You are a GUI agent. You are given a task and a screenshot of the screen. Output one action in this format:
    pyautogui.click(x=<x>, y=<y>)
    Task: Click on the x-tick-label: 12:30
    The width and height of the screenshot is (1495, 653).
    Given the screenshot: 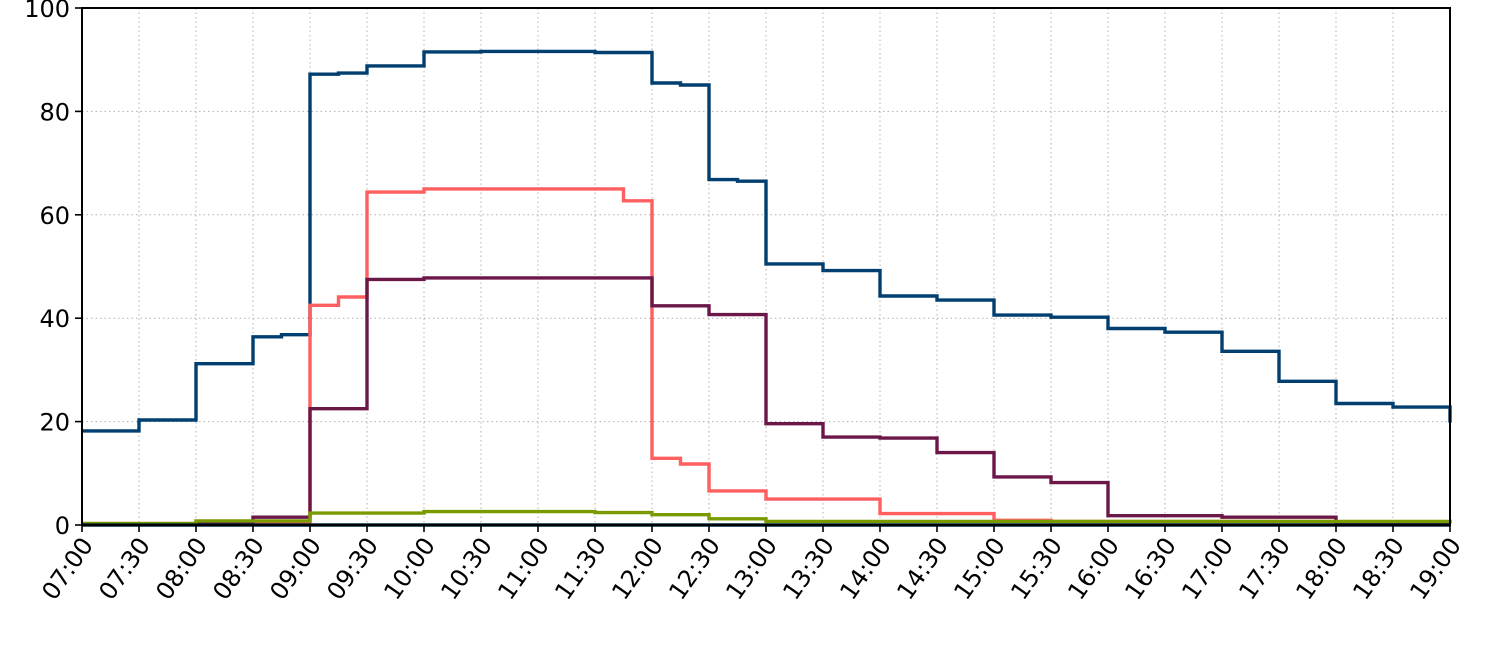 What is the action you would take?
    pyautogui.click(x=694, y=568)
    